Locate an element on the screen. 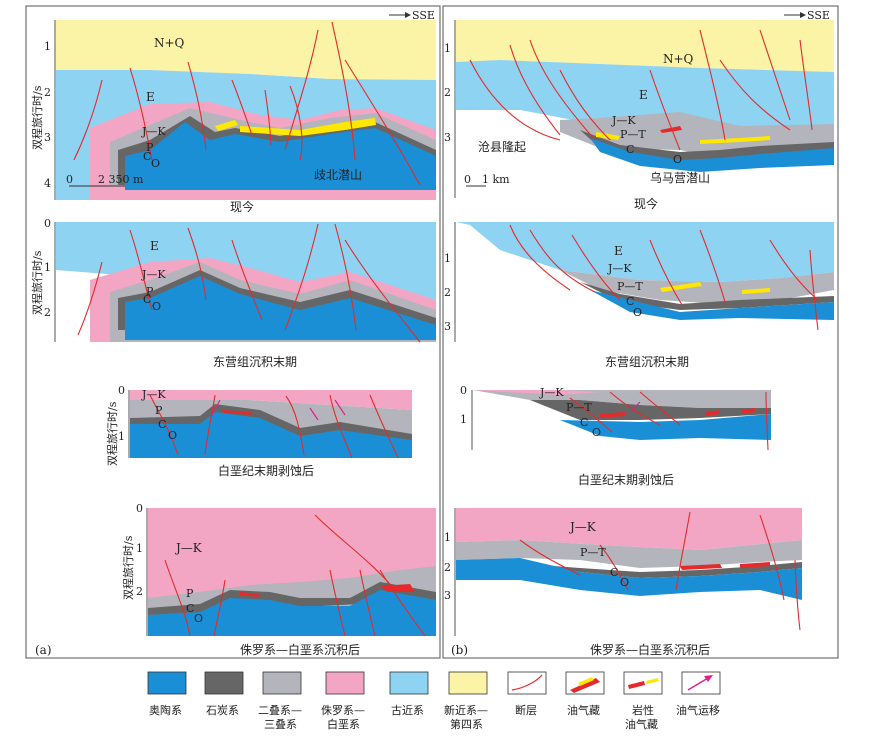  scale-label-b: 1 km is located at coordinates (496, 179).